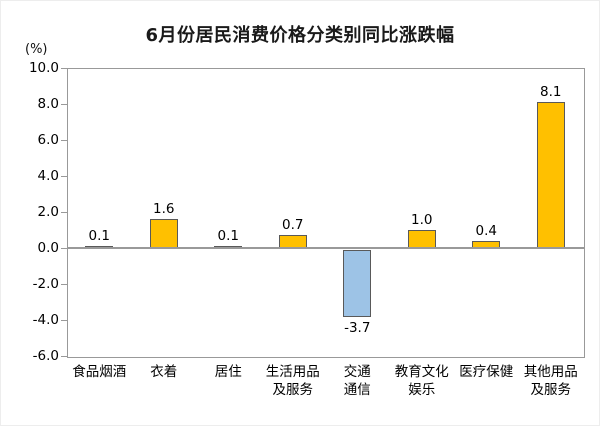 This screenshot has height=426, width=600. I want to click on y-tick-label: 10.0, so click(43, 68).